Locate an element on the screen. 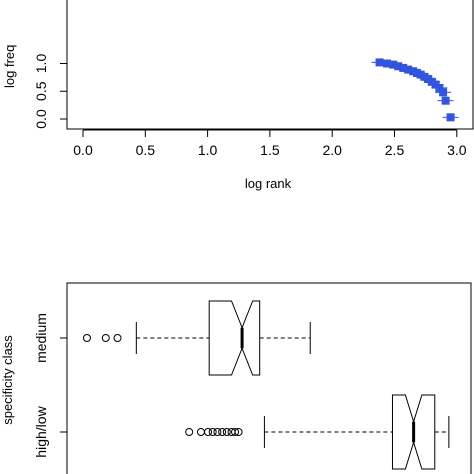  y-axis-title: specificity class is located at coordinates (7, 380).